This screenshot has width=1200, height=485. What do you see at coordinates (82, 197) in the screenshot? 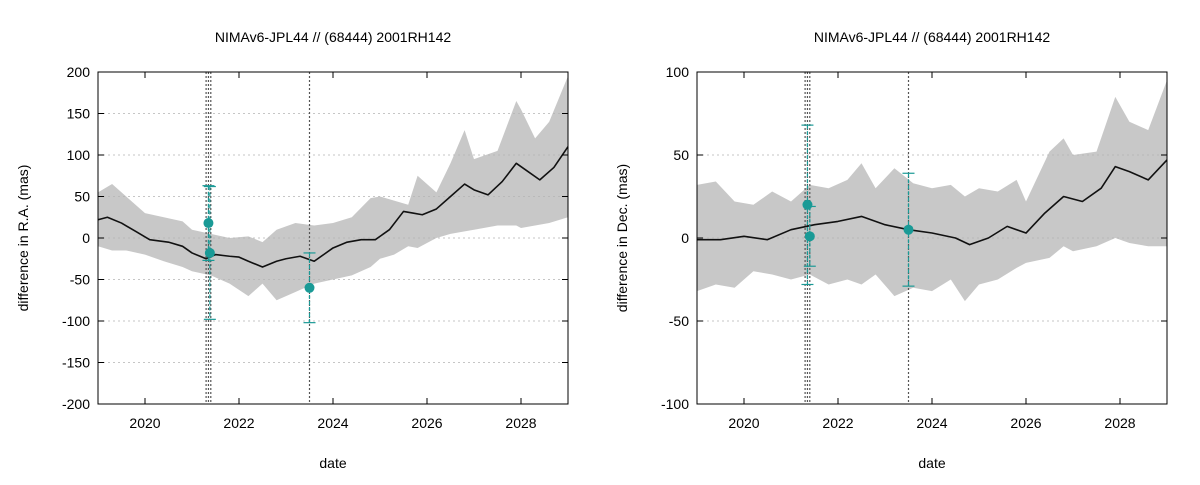
I see `ra-y-tick-label: 50` at bounding box center [82, 197].